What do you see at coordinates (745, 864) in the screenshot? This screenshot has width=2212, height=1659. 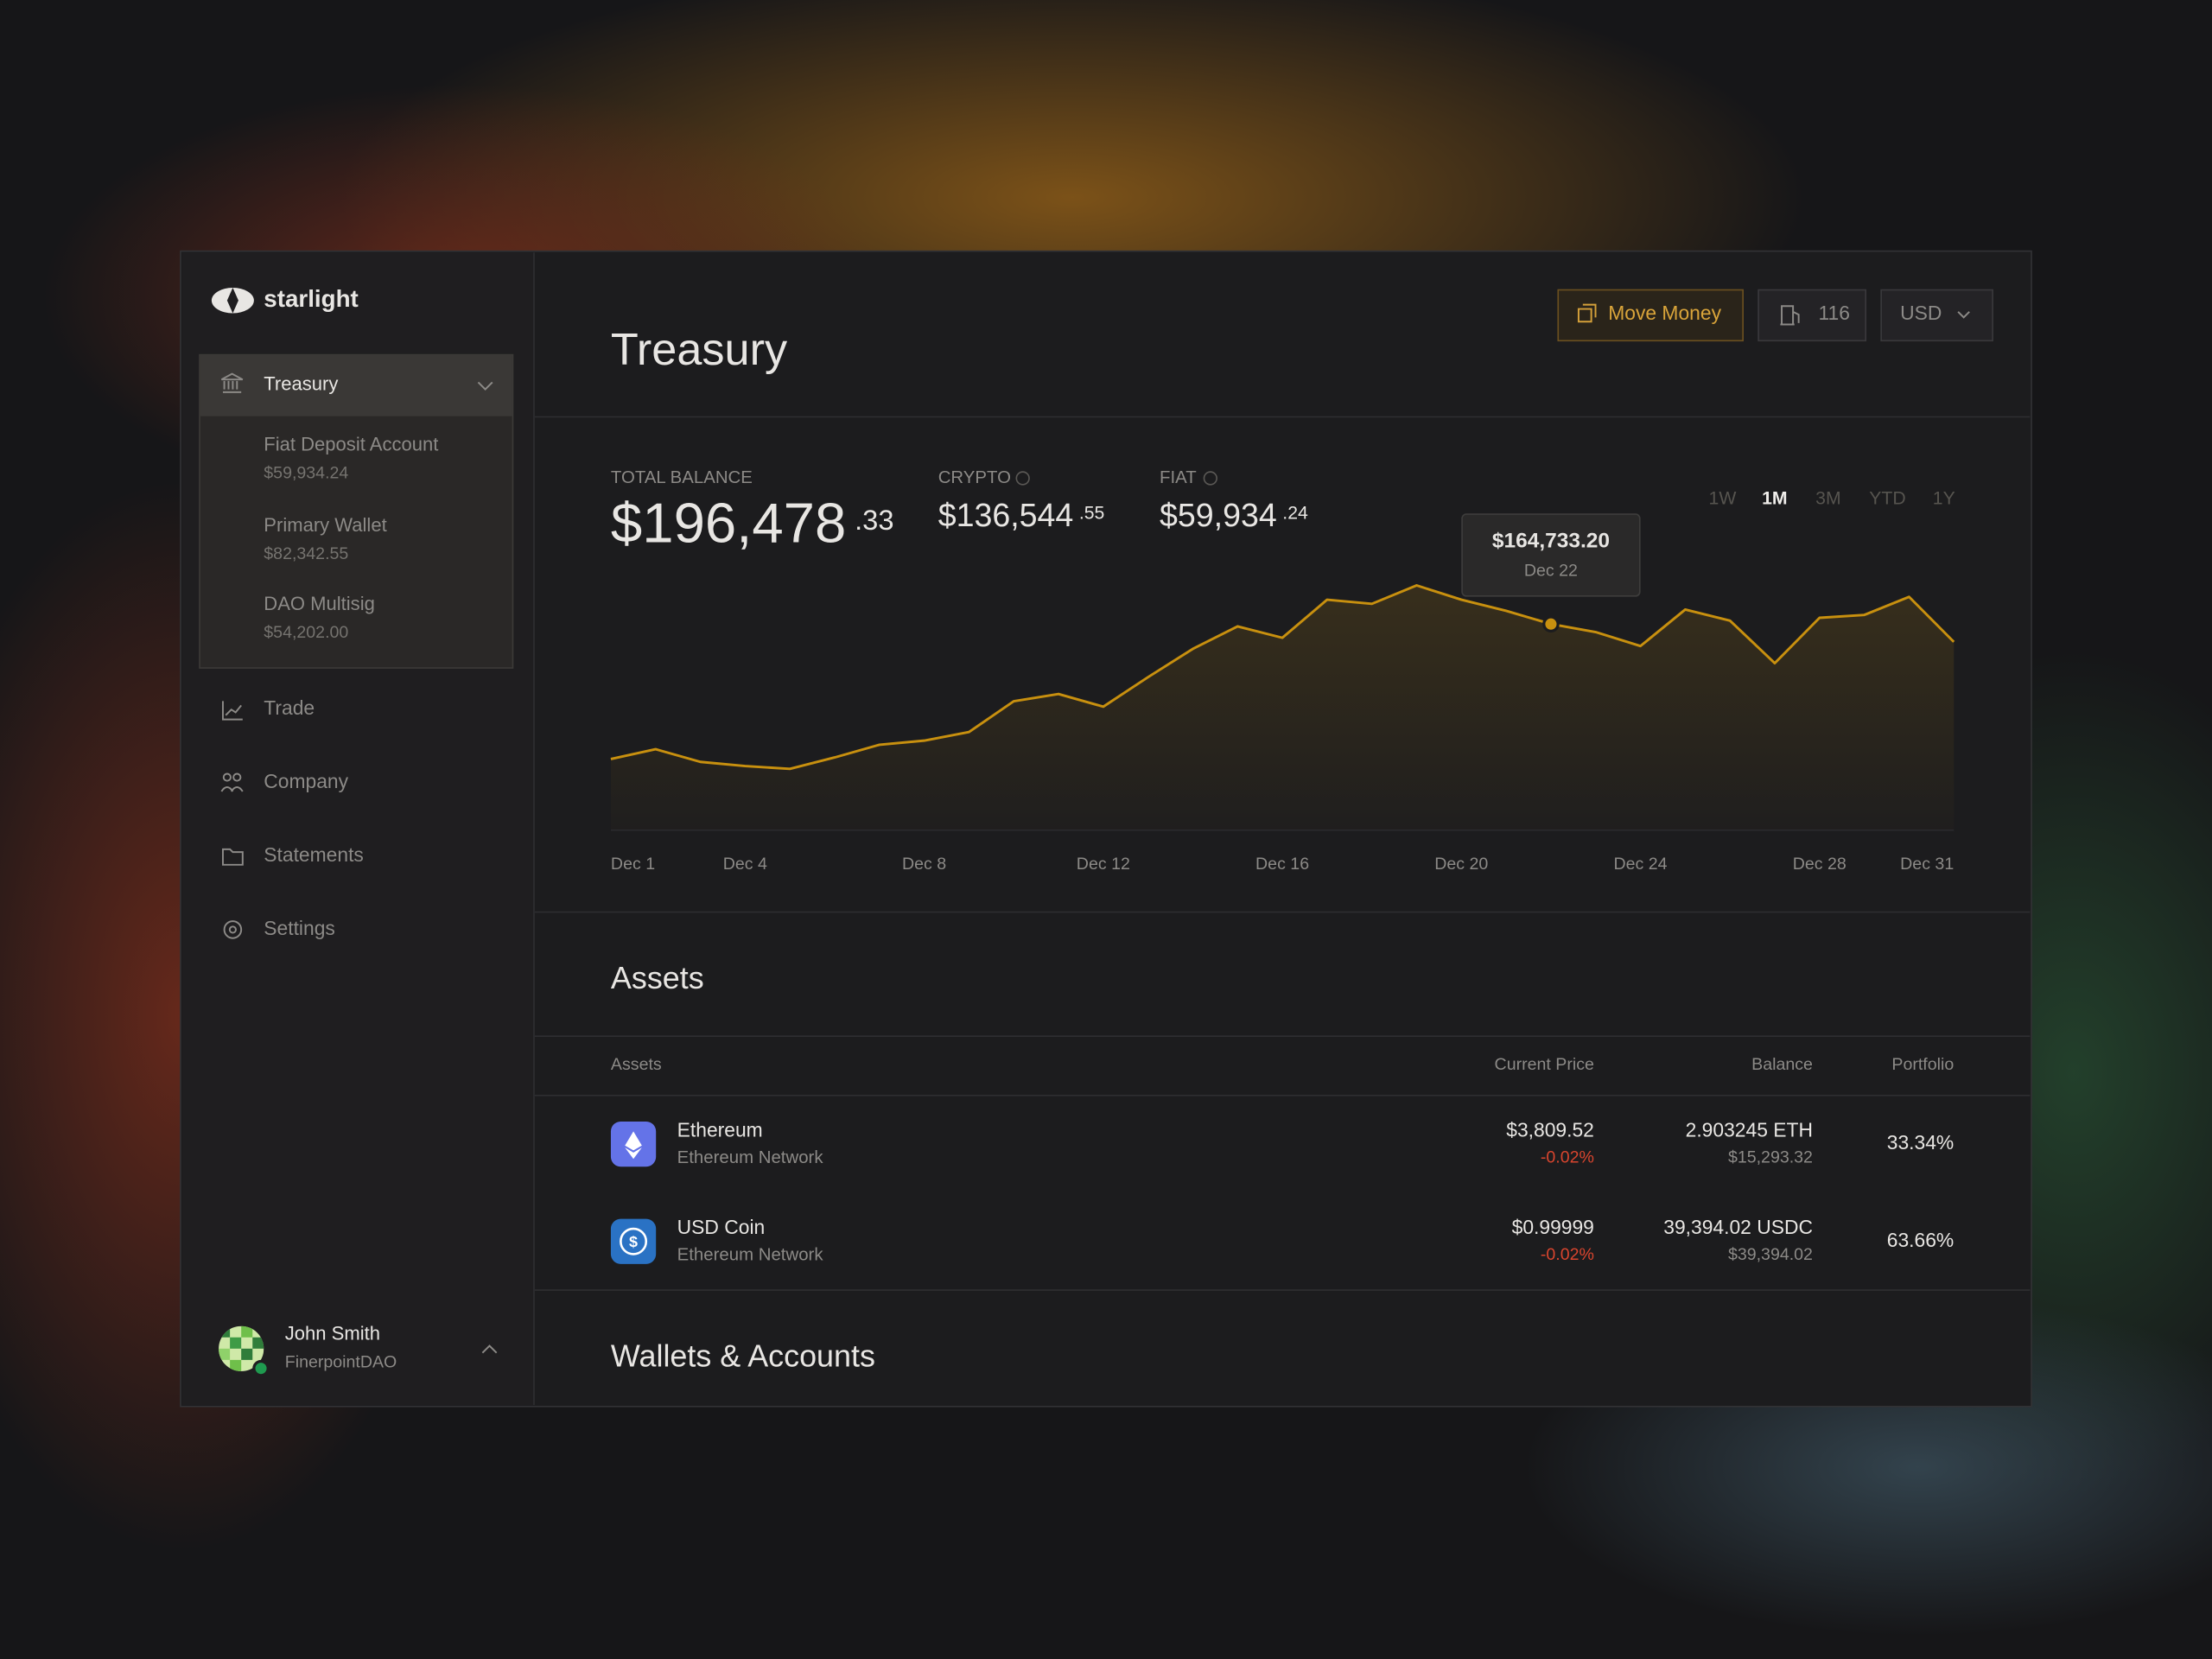 I see `x-tick-label: Dec 4` at bounding box center [745, 864].